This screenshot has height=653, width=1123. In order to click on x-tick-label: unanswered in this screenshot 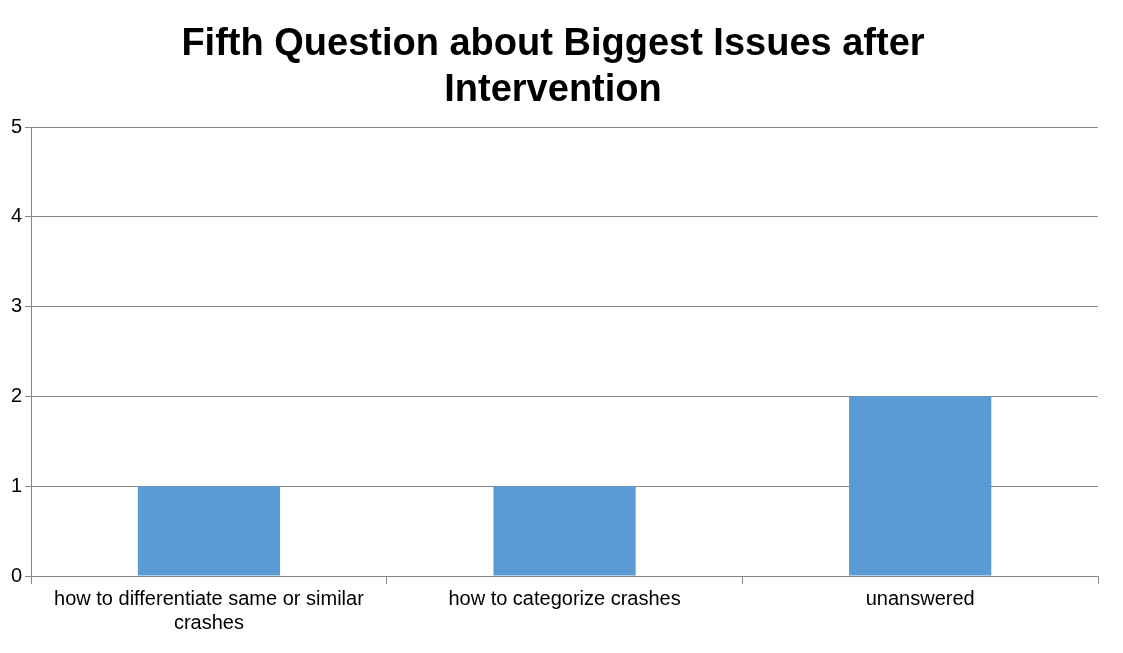, I will do `click(920, 597)`.